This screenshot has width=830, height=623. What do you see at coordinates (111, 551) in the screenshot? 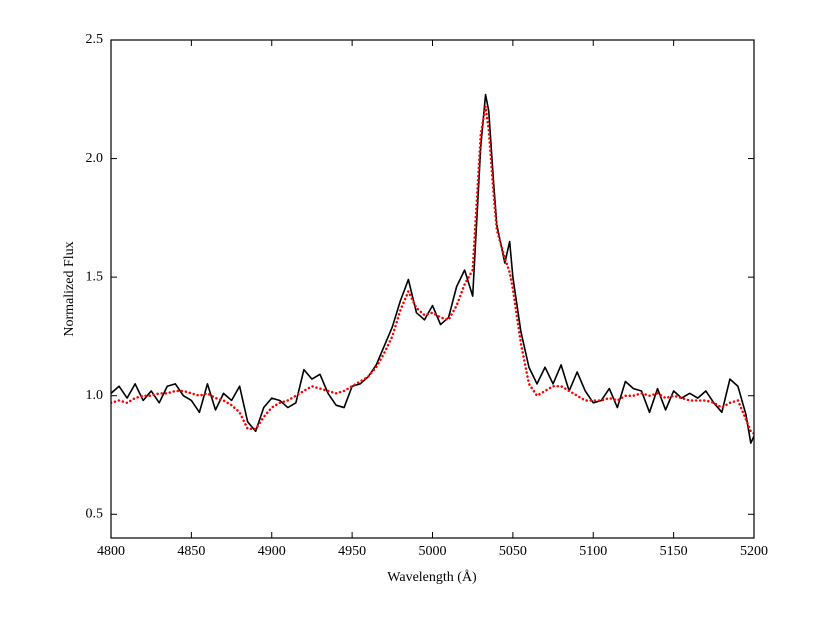
I see `x-tick-label: 4800` at bounding box center [111, 551].